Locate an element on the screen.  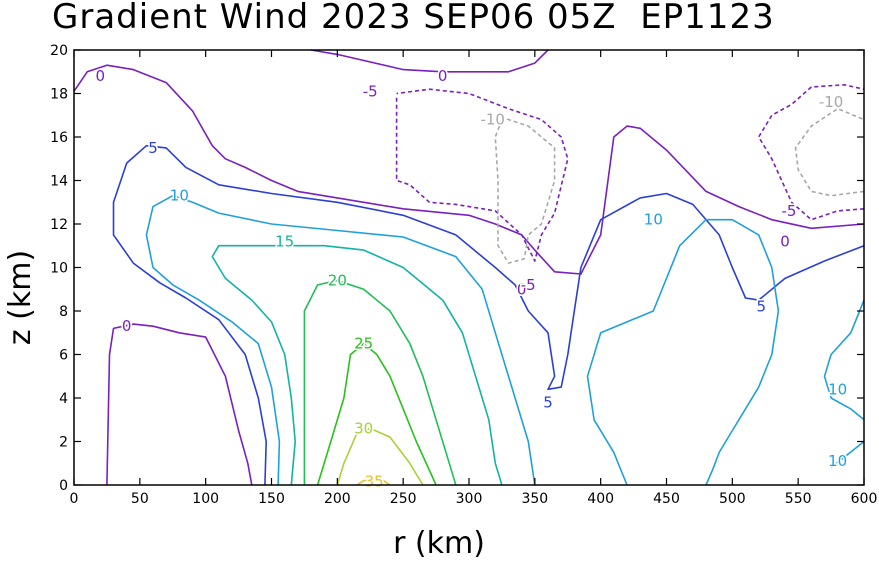
x-tick-label: 600 is located at coordinates (864, 499).